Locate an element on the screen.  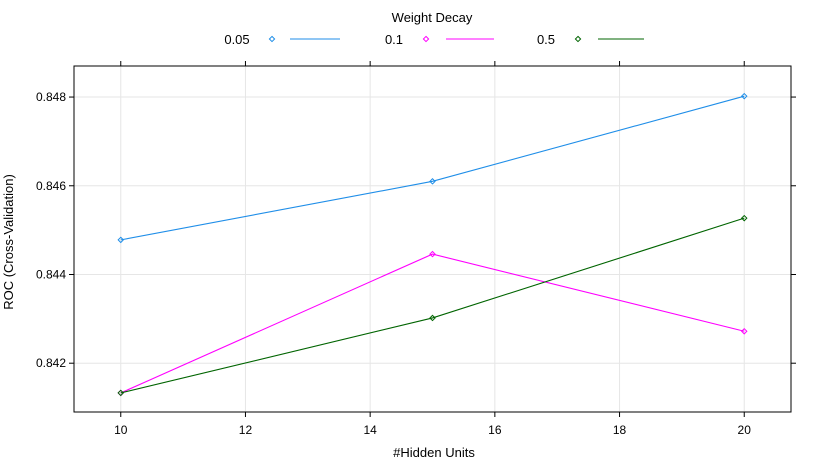
x-tick-label: 20 is located at coordinates (745, 430).